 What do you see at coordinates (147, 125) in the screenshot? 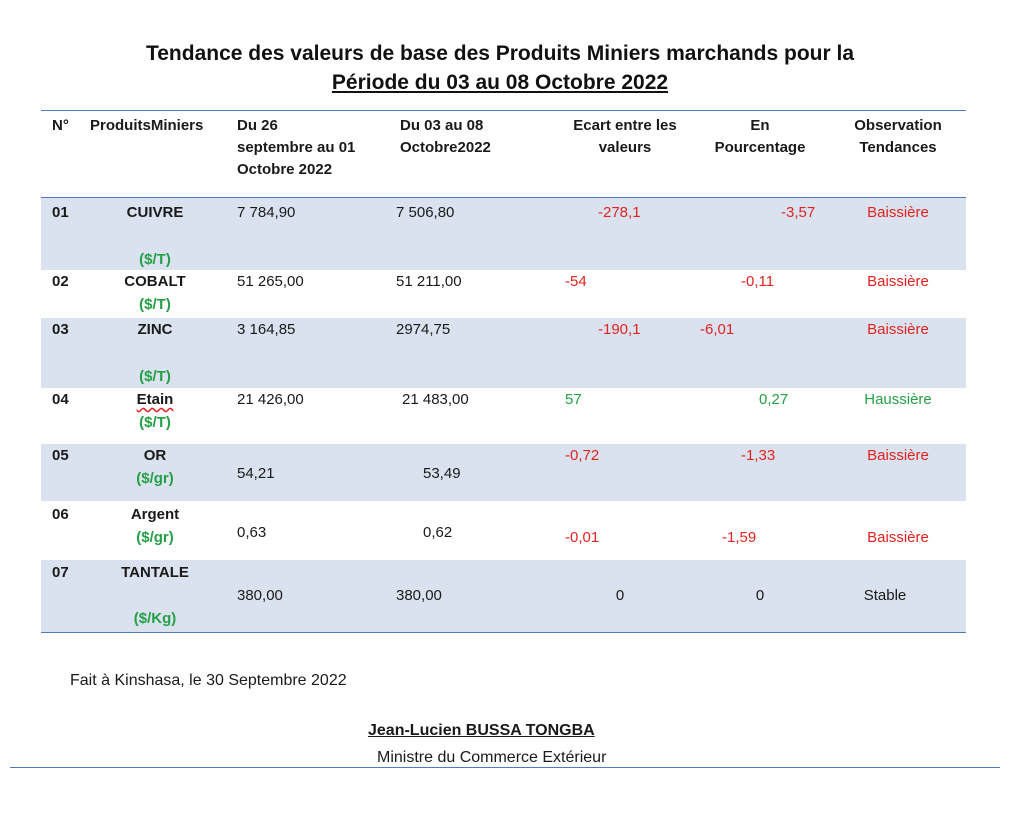
I see `header-produits: ProduitsMiniers` at bounding box center [147, 125].